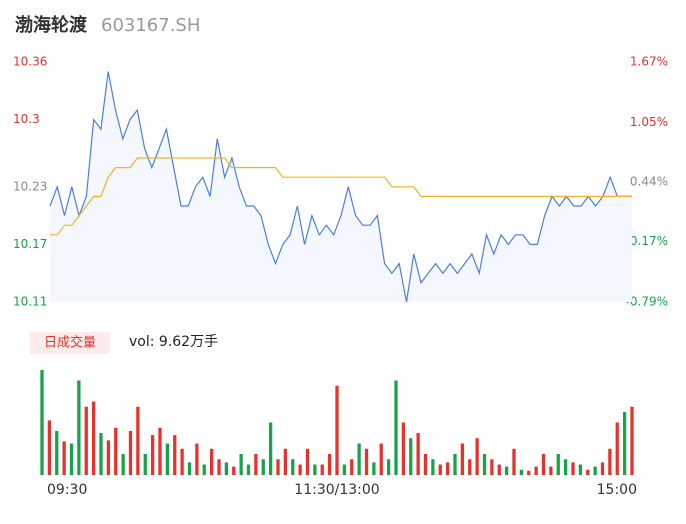  Describe the element at coordinates (617, 490) in the screenshot. I see `x-tick-label: 15:00` at that location.